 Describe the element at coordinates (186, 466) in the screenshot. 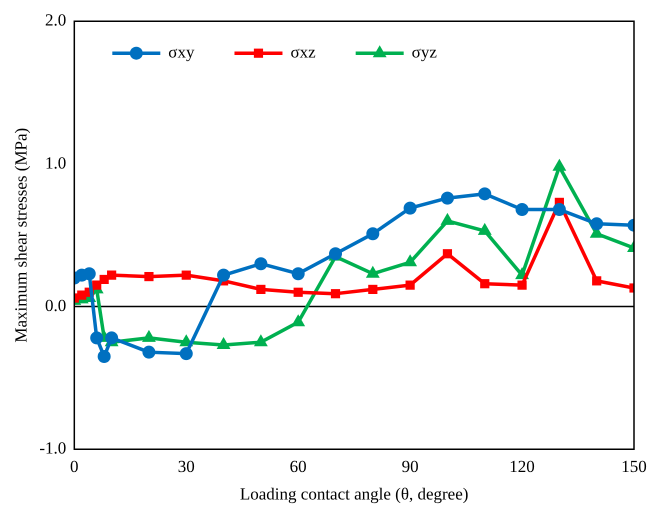

I see `x-tick-label: 30` at that location.